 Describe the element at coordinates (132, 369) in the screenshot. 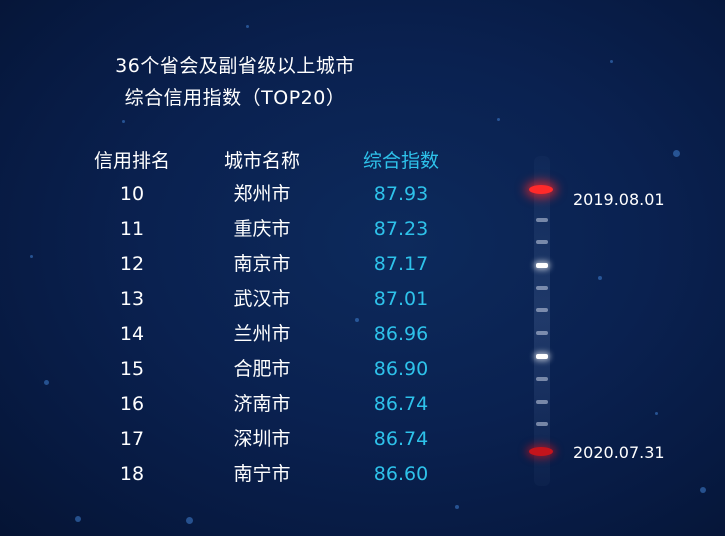

I see `rank-cell: 15` at that location.